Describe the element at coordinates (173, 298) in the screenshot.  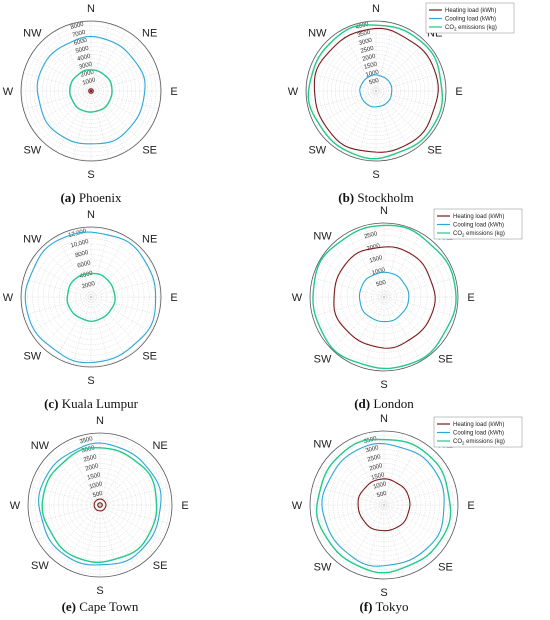
I see `direction-label-e: E` at that location.